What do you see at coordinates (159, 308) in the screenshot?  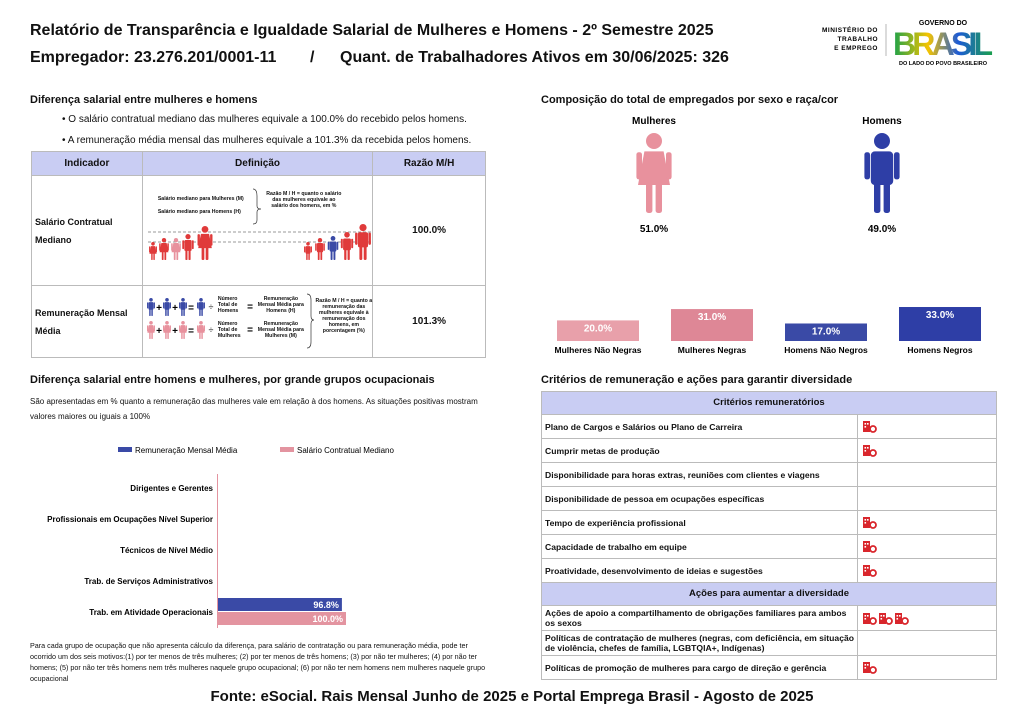 I see `operator: +` at bounding box center [159, 308].